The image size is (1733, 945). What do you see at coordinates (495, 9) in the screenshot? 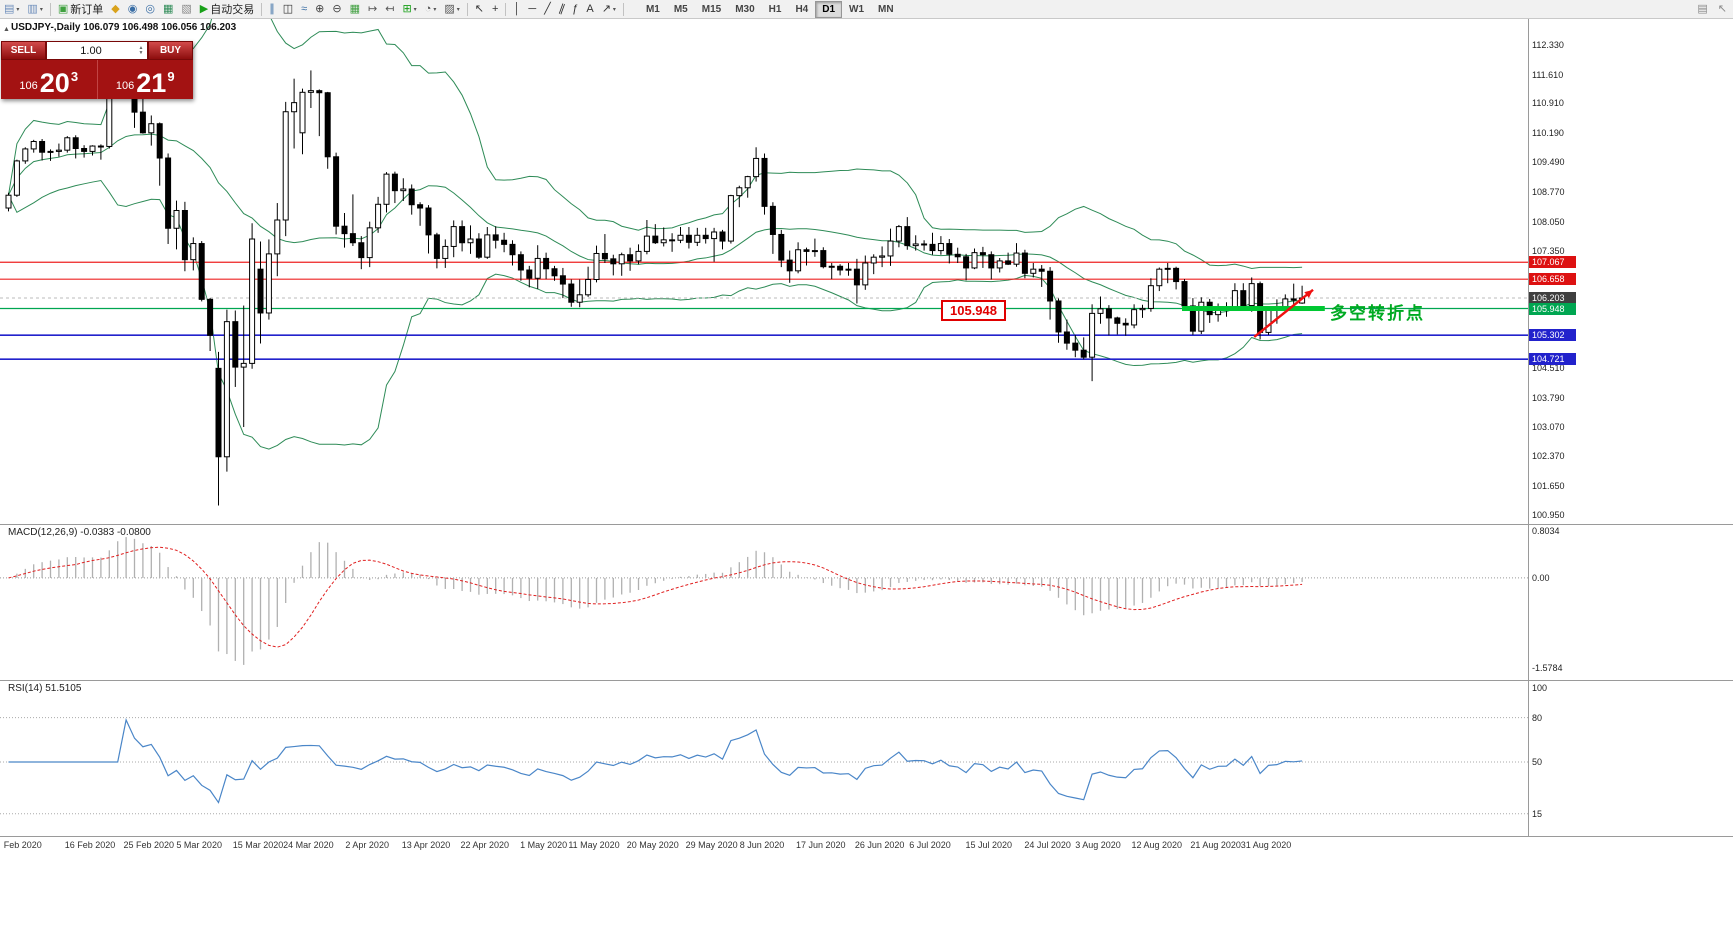
I see `crosshair-icon: +` at bounding box center [495, 9].